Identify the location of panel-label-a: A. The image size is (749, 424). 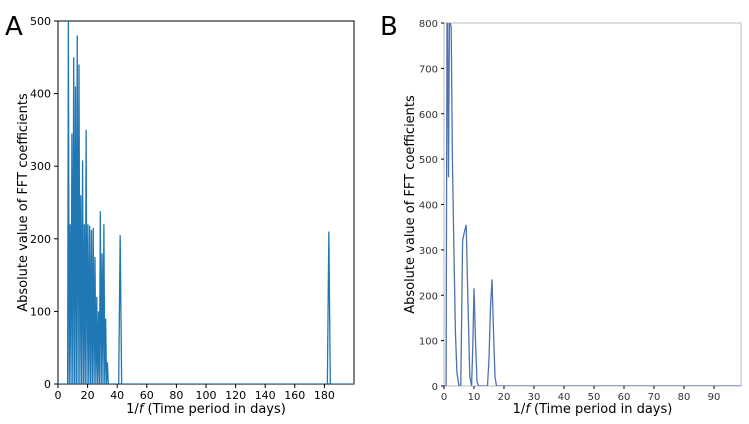
(14, 27).